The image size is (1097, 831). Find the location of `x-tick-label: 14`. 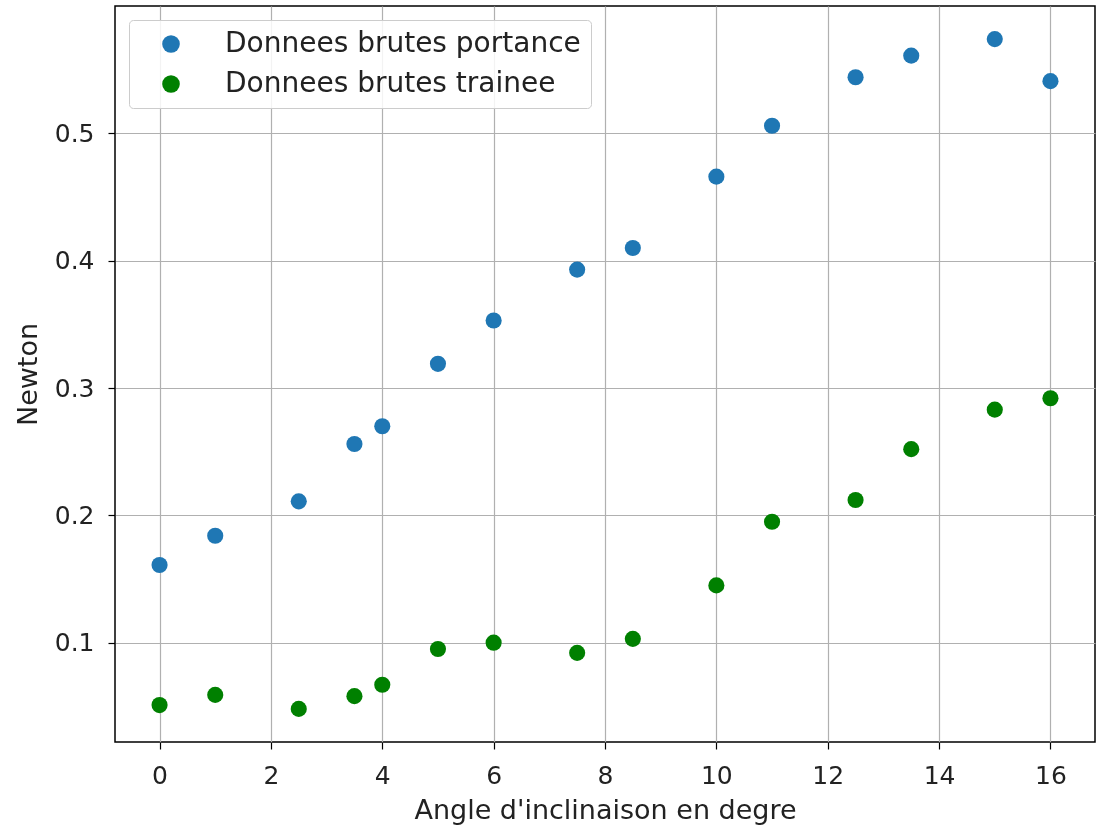

x-tick-label: 14 is located at coordinates (939, 775).